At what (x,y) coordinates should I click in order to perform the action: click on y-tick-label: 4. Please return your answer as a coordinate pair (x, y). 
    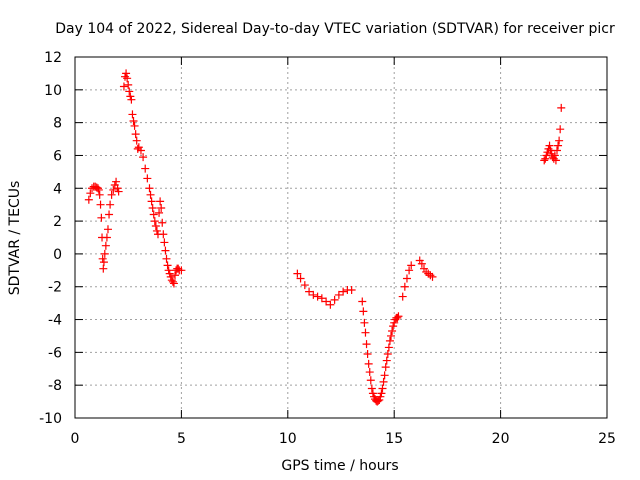
    Looking at the image, I should click on (57, 189).